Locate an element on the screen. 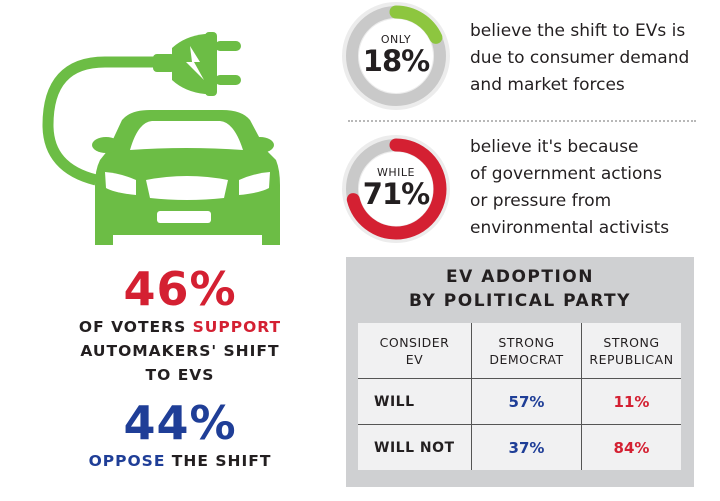 The width and height of the screenshot is (720, 501). democrat-value: 37% is located at coordinates (526, 447).